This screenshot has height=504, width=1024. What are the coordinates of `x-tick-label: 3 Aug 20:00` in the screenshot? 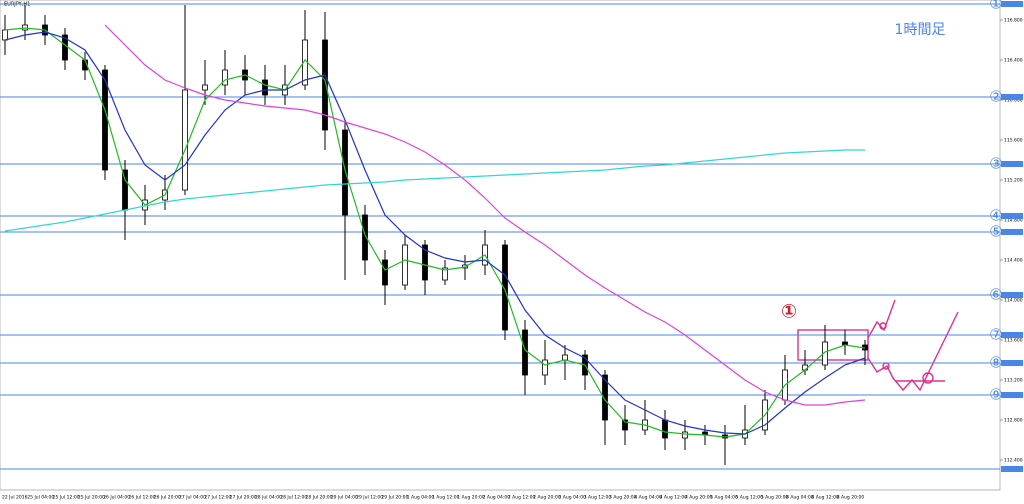 It's located at (623, 498).